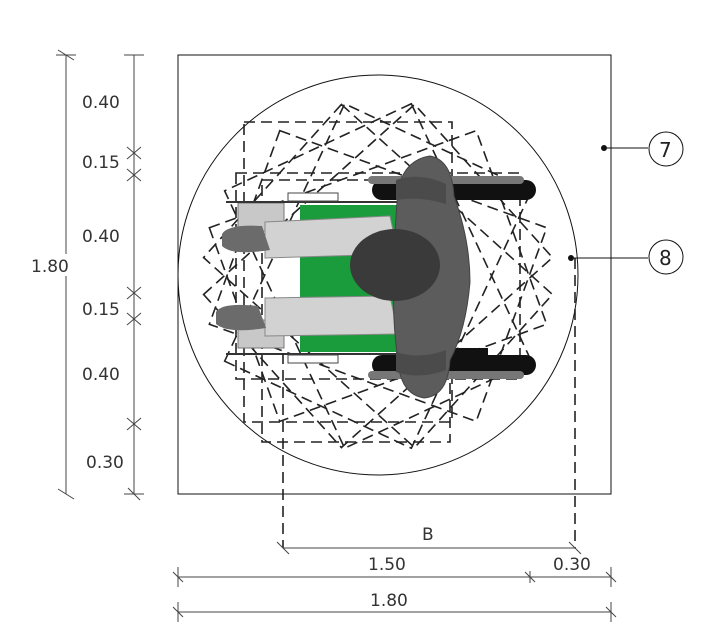 This screenshot has height=641, width=712. What do you see at coordinates (572, 565) in the screenshot?
I see `dim-label-0-30-h: 0.30` at bounding box center [572, 565].